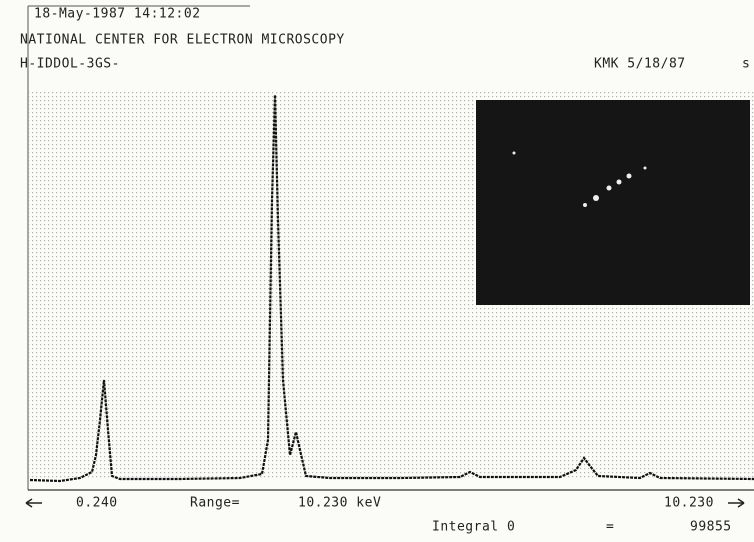  Describe the element at coordinates (182, 40) in the screenshot. I see `institution: NATIONAL CENTER FOR ELECTRON MICROSCOPY` at that location.